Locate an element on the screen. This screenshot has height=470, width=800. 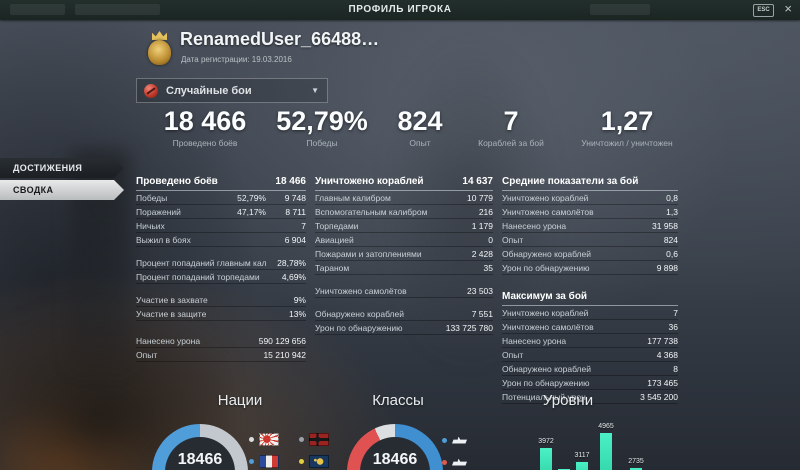
stat-row: Опыт 15 210 942 is located at coordinates (221, 355).